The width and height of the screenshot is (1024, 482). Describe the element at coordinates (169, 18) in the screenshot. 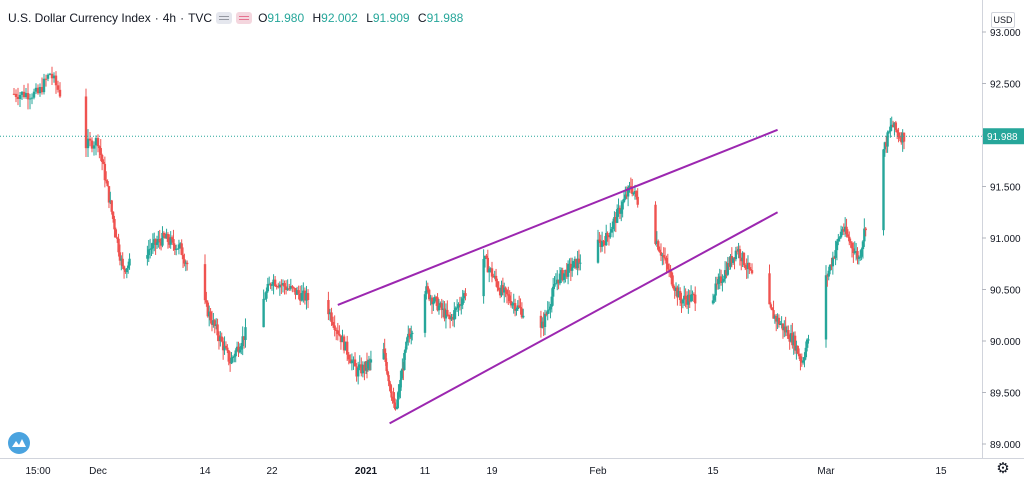

I see `interval-label: 4h` at that location.